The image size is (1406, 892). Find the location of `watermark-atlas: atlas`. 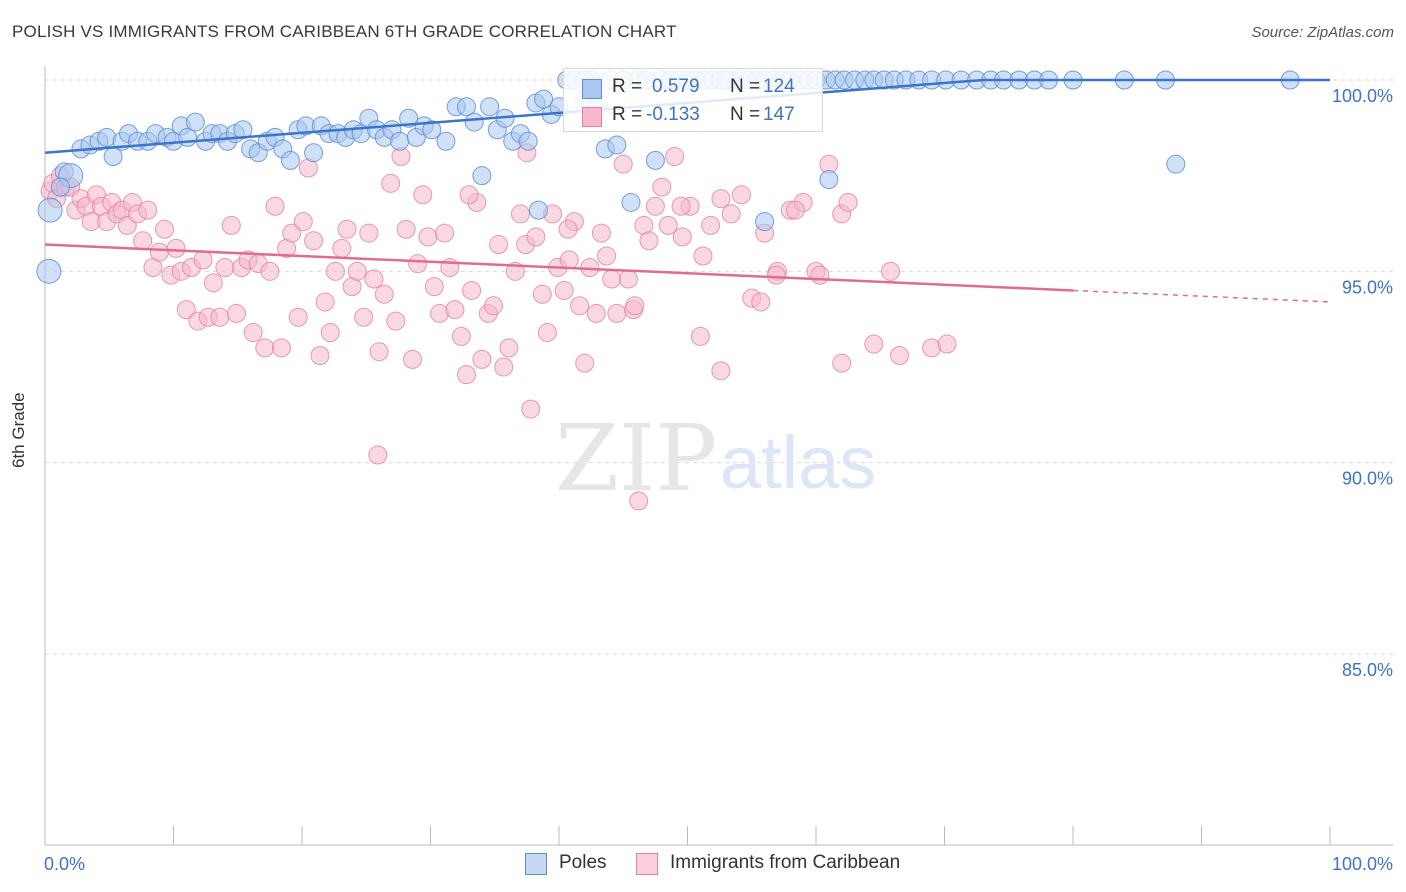

watermark-atlas: atlas is located at coordinates (798, 462).